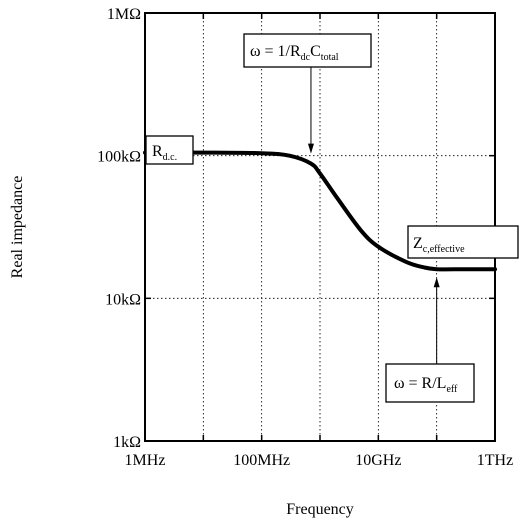 The width and height of the screenshot is (522, 525). Describe the element at coordinates (170, 157) in the screenshot. I see `annotation-rdc-sub: d.c.` at that location.